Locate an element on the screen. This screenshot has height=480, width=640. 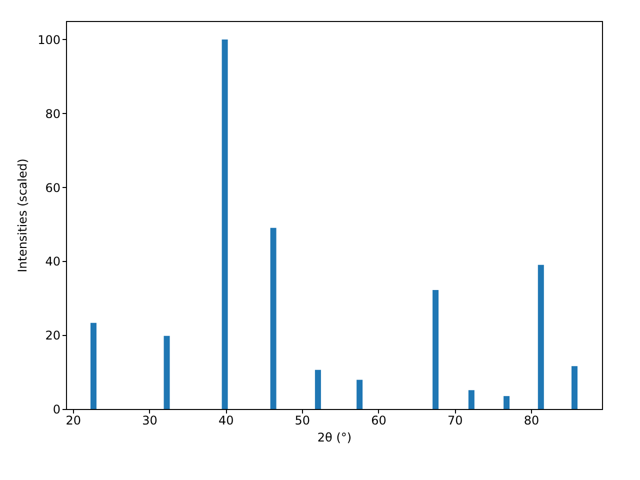
x-tick-label: 40 is located at coordinates (226, 421).